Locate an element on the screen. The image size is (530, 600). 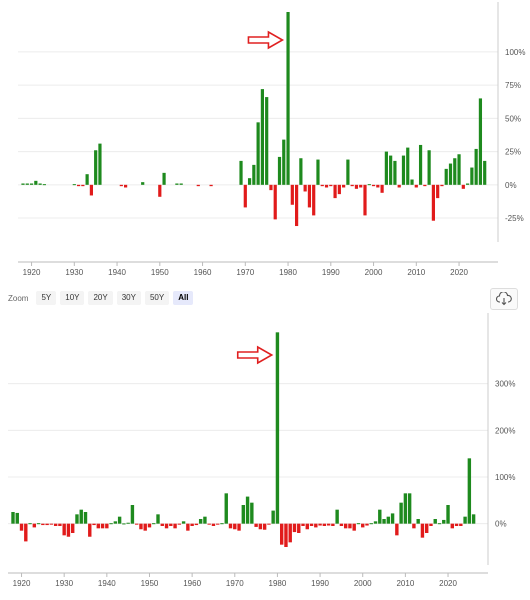
bar-2026 is located at coordinates (485, 172).